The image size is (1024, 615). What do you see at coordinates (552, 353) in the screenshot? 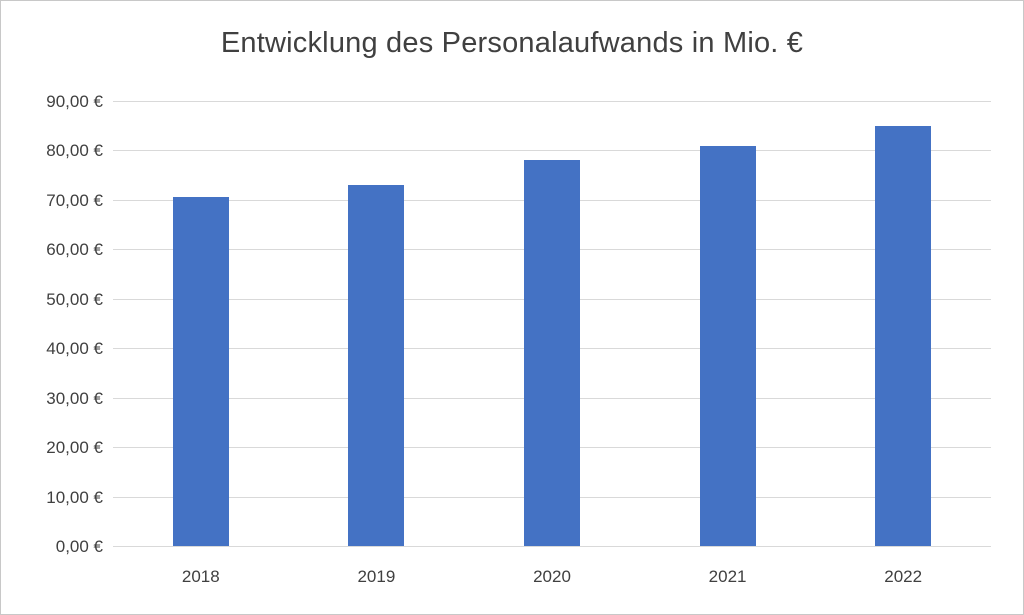
I see `bar-2020` at bounding box center [552, 353].